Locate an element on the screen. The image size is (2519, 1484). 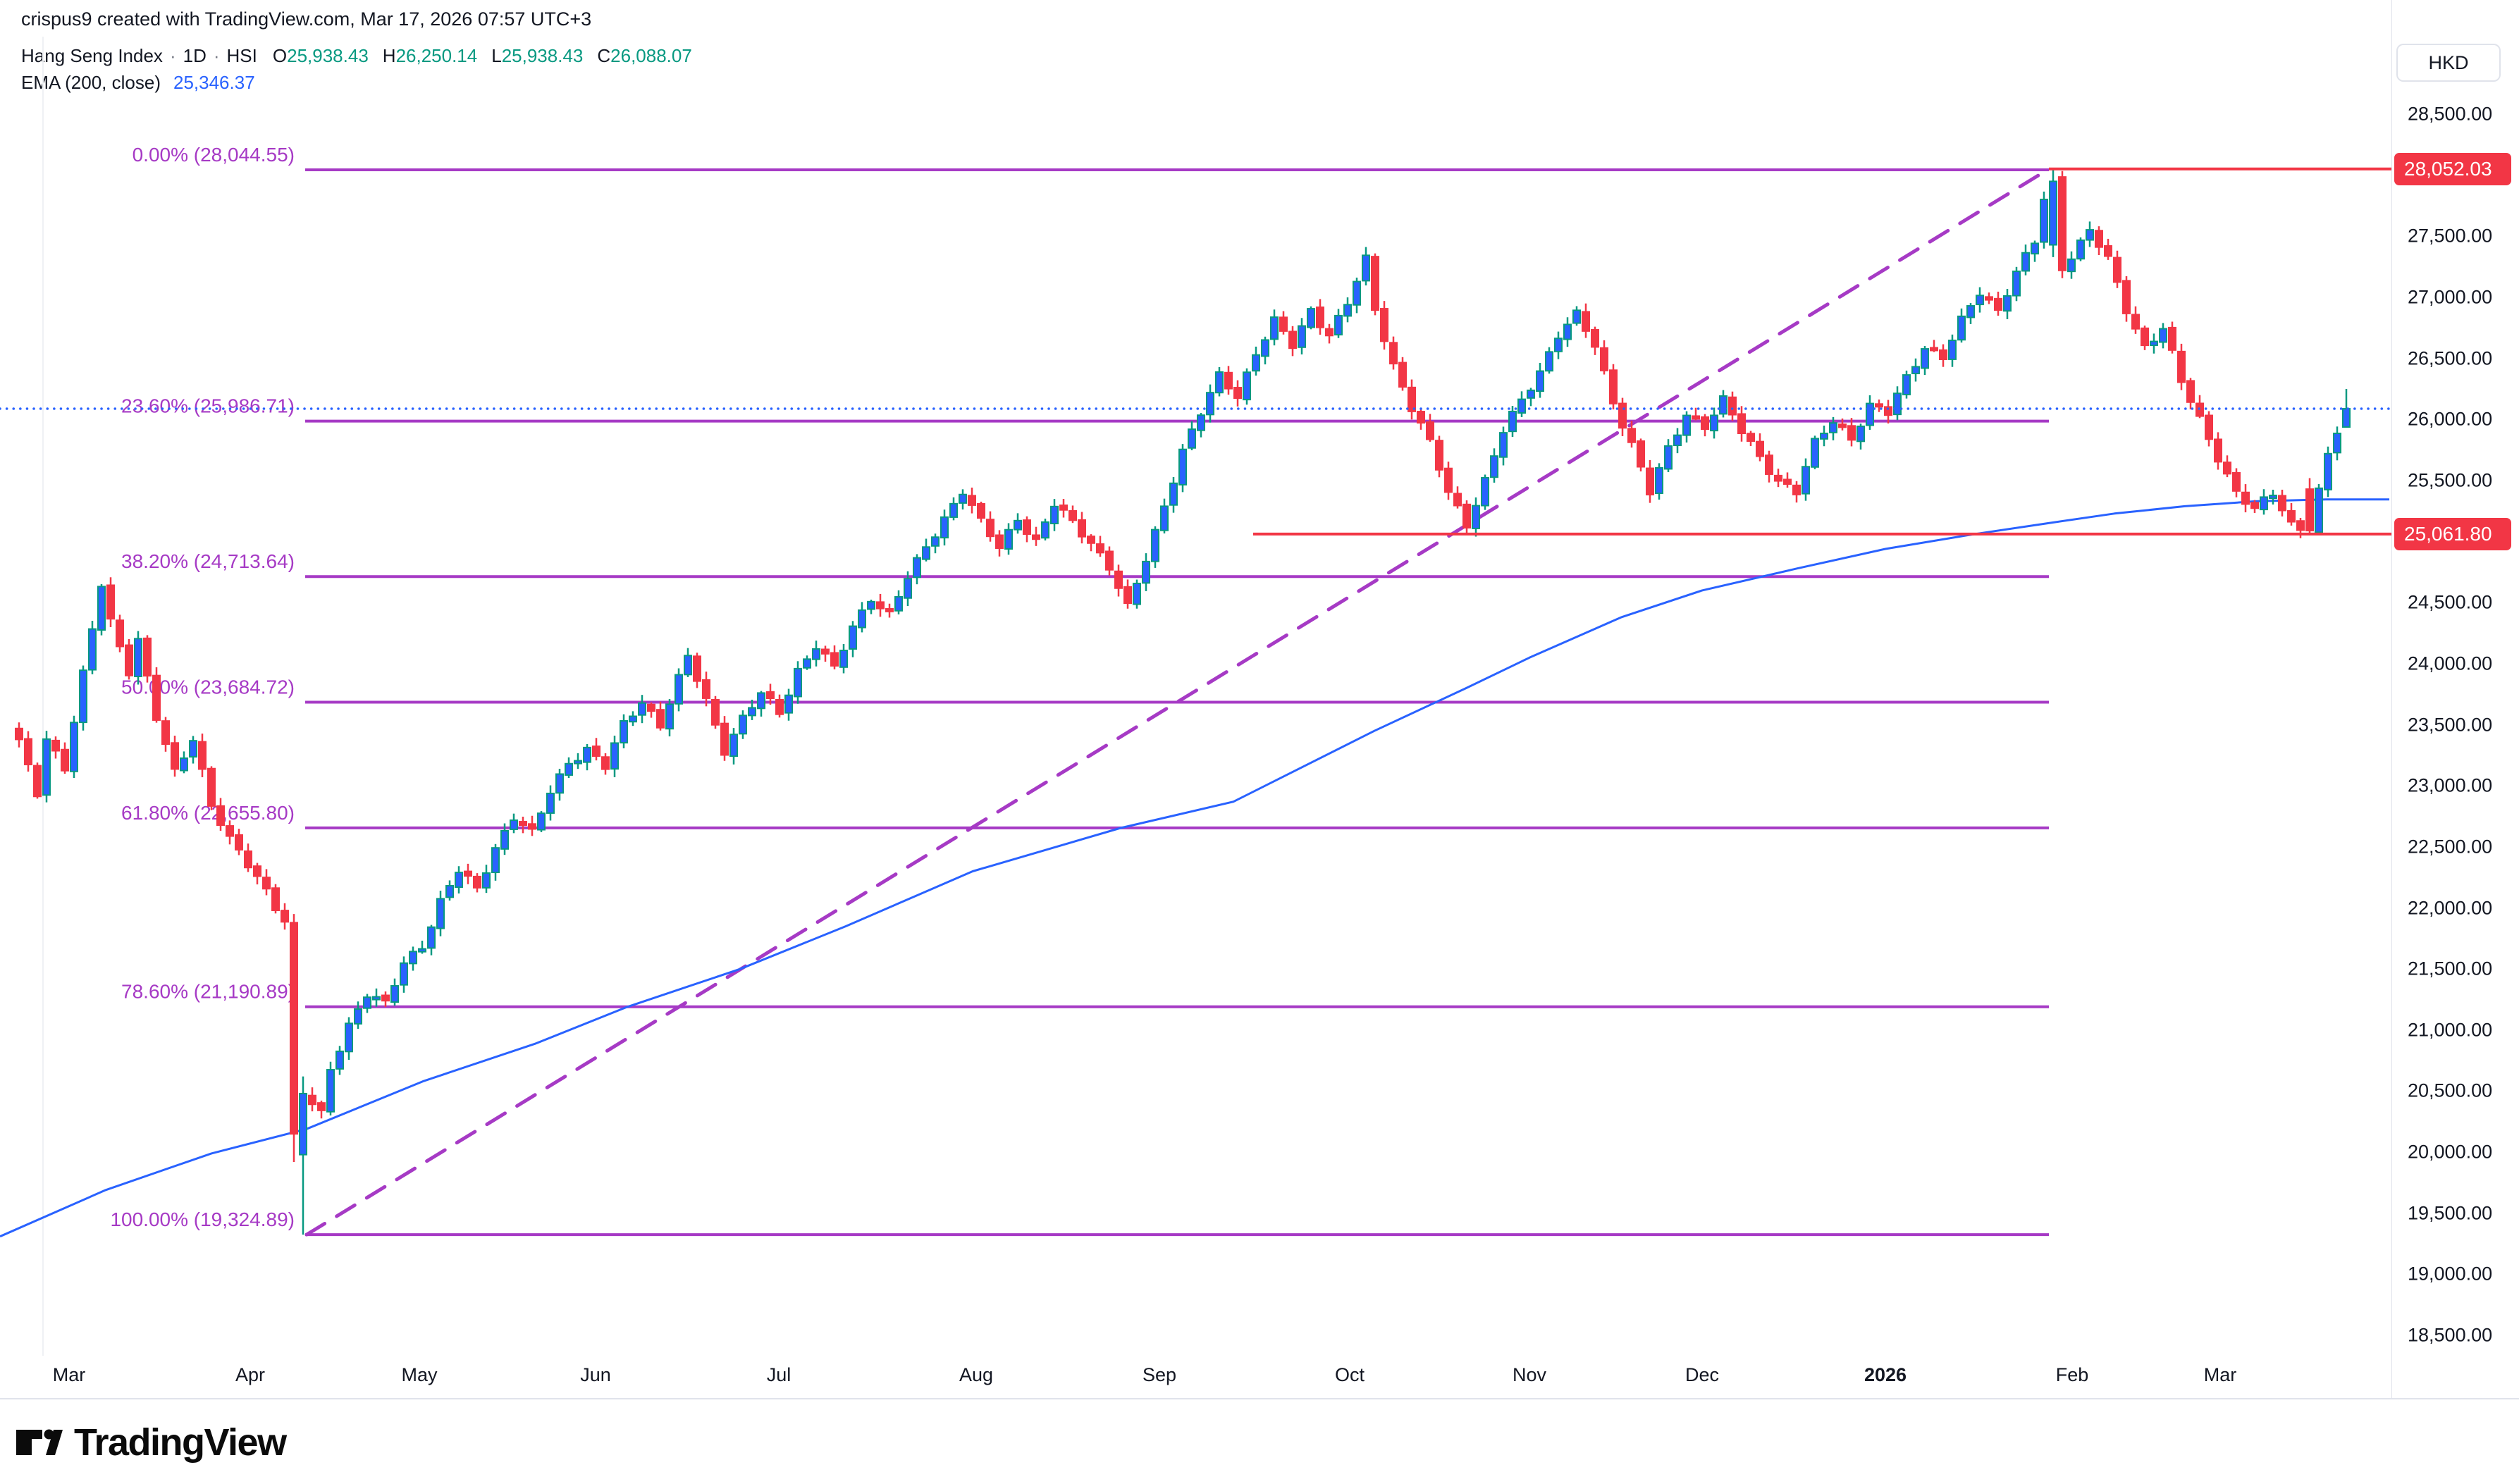
price-tick-label: 27,500.00 is located at coordinates (2450, 236).